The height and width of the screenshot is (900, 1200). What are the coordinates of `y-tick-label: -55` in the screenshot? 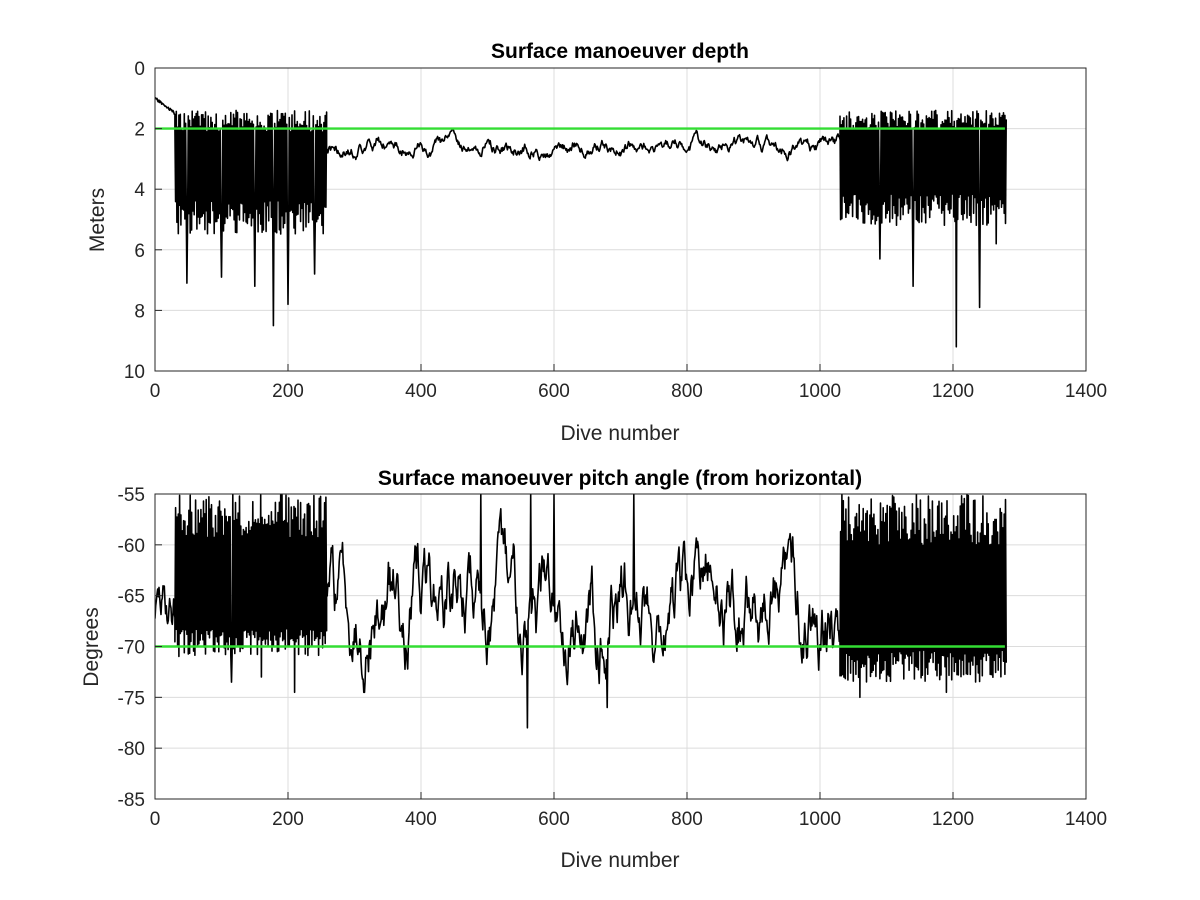 It's located at (131, 495).